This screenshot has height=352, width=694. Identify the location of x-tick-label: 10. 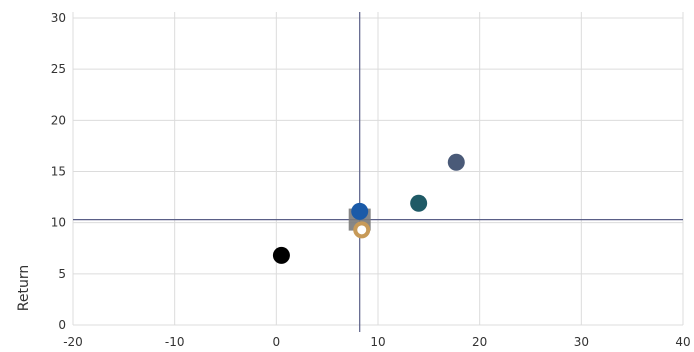
(377, 342).